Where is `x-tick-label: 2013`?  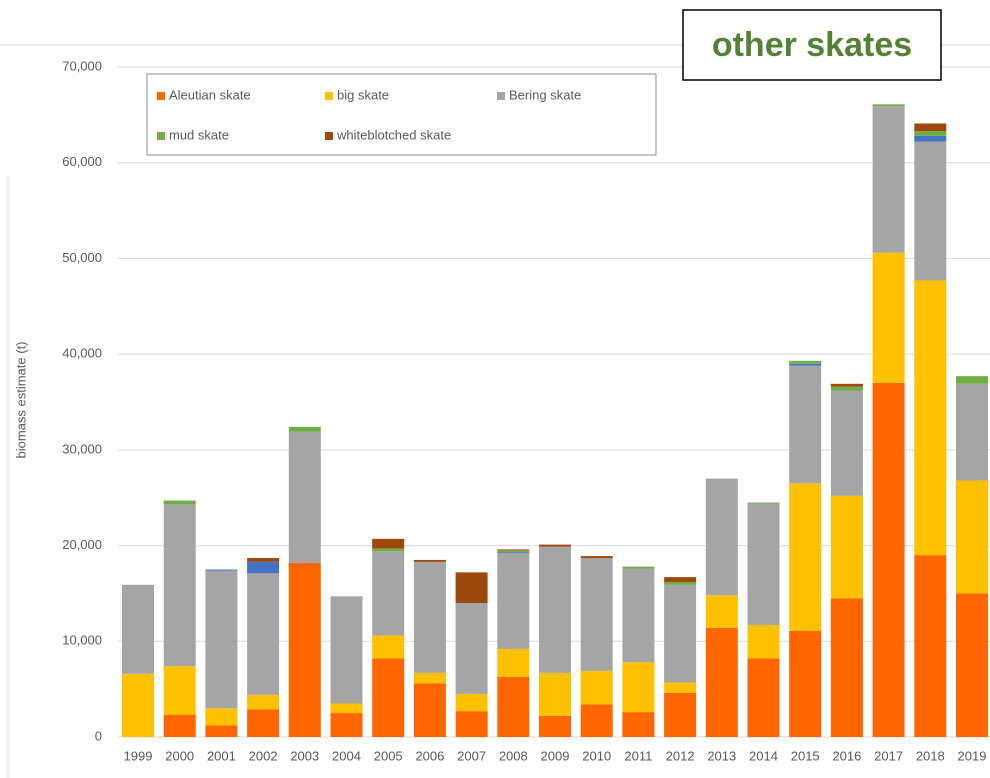 x-tick-label: 2013 is located at coordinates (721, 755).